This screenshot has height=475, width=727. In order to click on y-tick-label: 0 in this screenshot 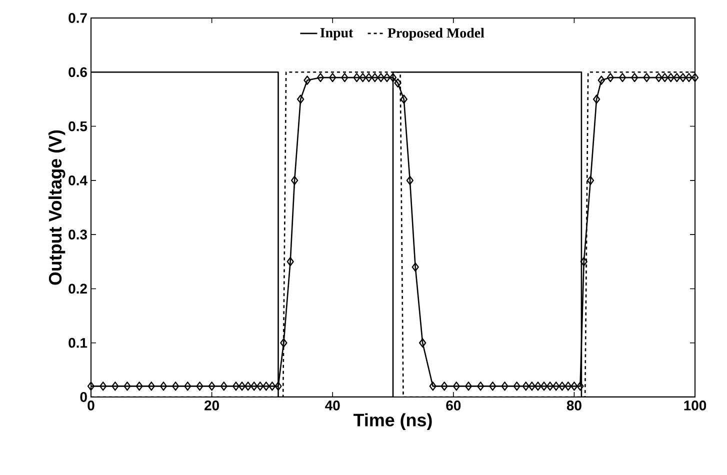, I will do `click(83, 397)`.